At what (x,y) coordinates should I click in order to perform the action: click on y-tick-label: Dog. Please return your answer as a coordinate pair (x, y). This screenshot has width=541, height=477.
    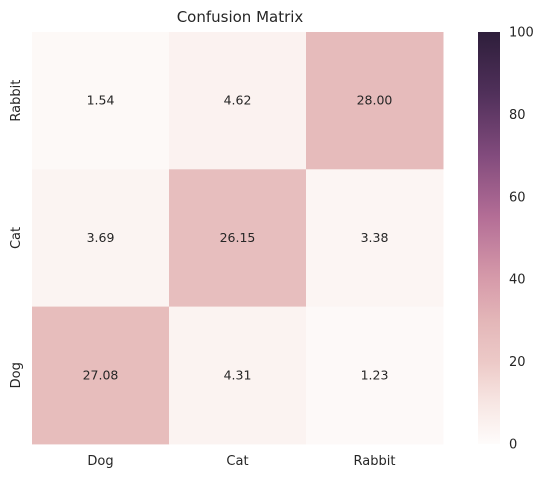
    Looking at the image, I should click on (16, 375).